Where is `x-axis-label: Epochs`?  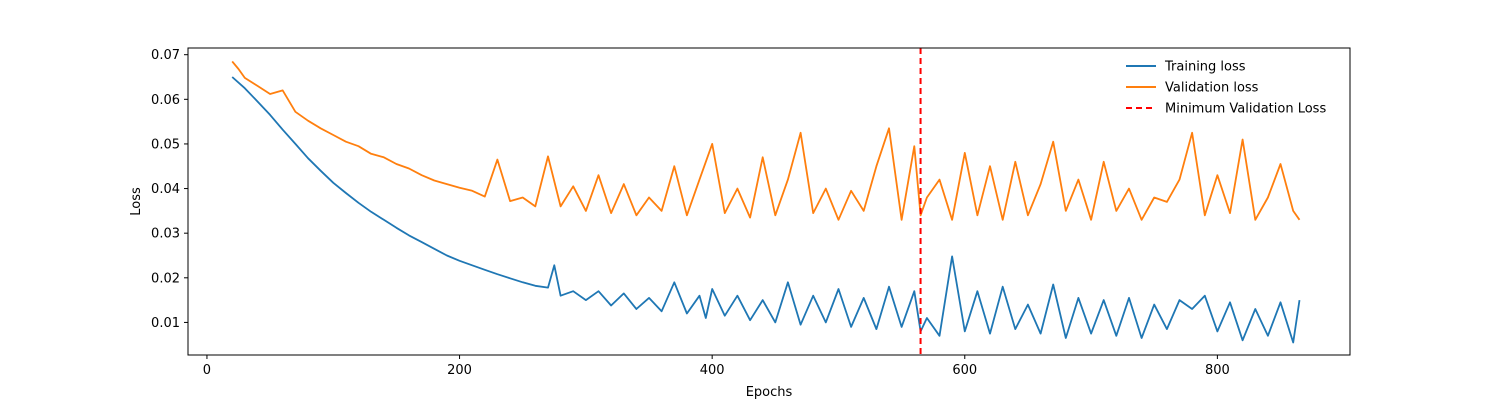
x-axis-label: Epochs is located at coordinates (769, 392).